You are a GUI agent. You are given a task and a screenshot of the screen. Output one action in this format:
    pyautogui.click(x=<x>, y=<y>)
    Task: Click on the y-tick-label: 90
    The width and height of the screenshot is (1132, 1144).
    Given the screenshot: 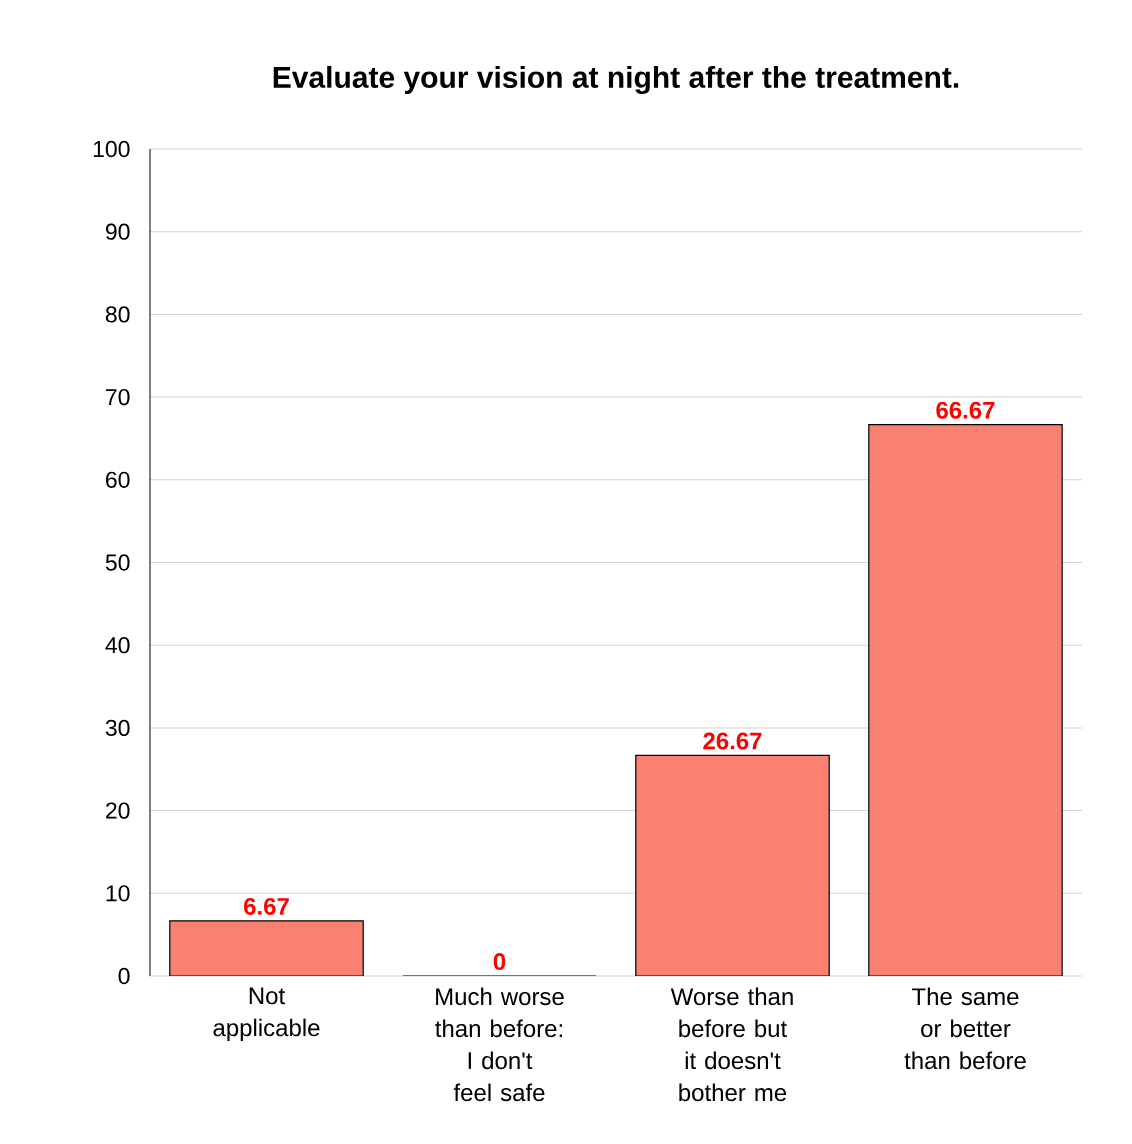 What is the action you would take?
    pyautogui.click(x=117, y=231)
    